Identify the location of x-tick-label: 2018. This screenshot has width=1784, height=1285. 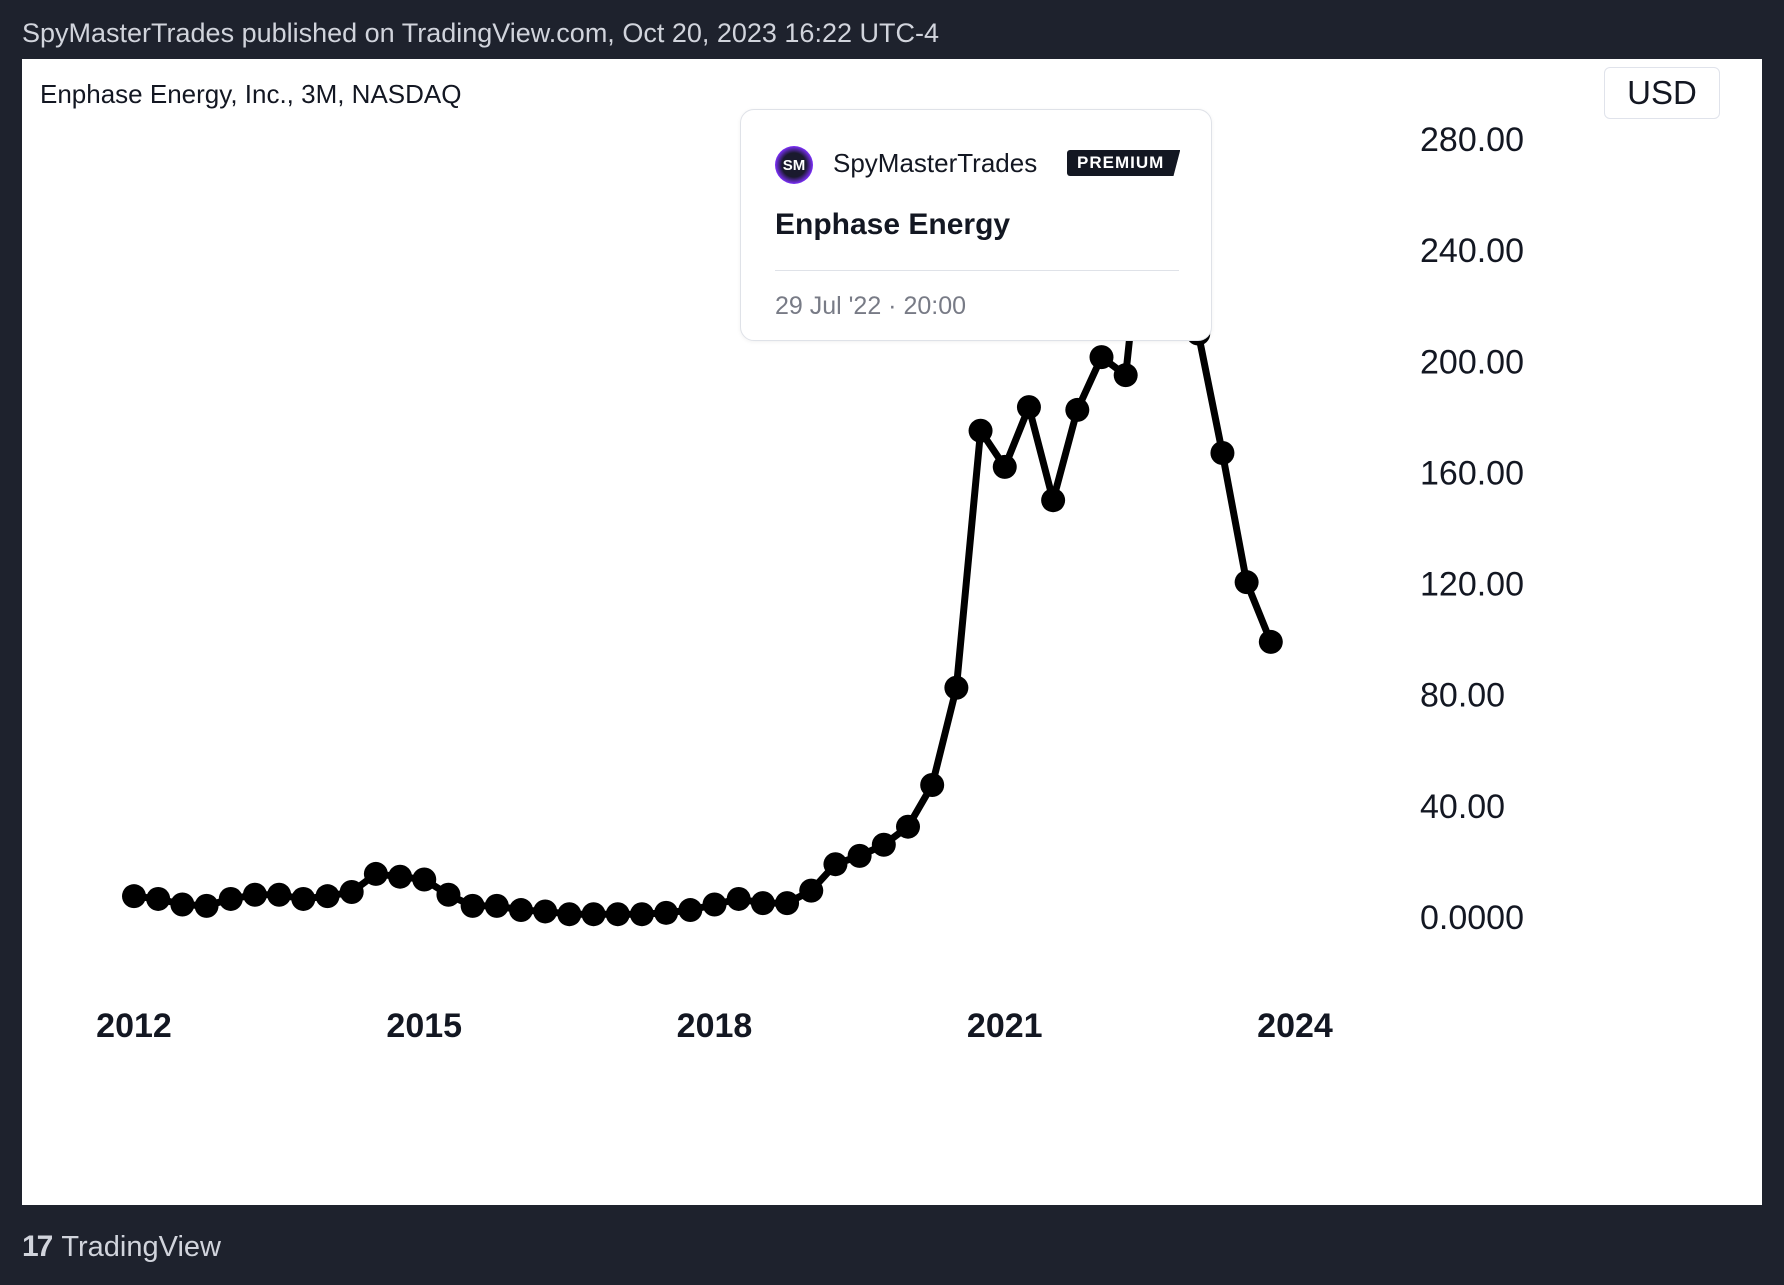
(715, 1026).